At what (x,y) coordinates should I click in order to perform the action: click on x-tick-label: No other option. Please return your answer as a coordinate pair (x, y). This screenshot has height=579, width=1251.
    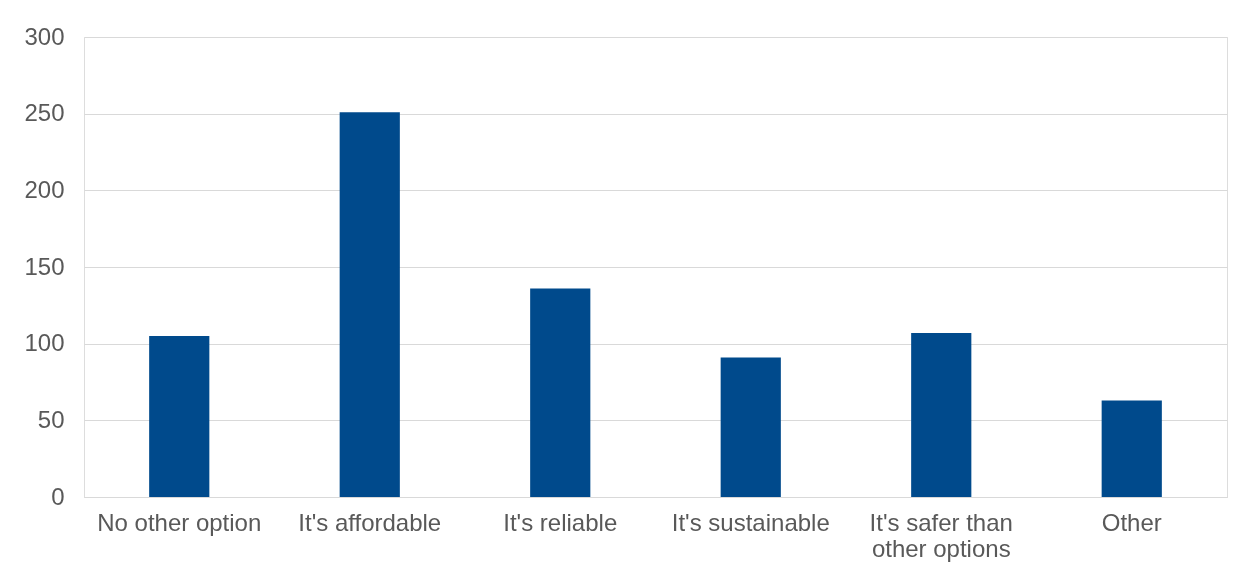
    Looking at the image, I should click on (179, 522).